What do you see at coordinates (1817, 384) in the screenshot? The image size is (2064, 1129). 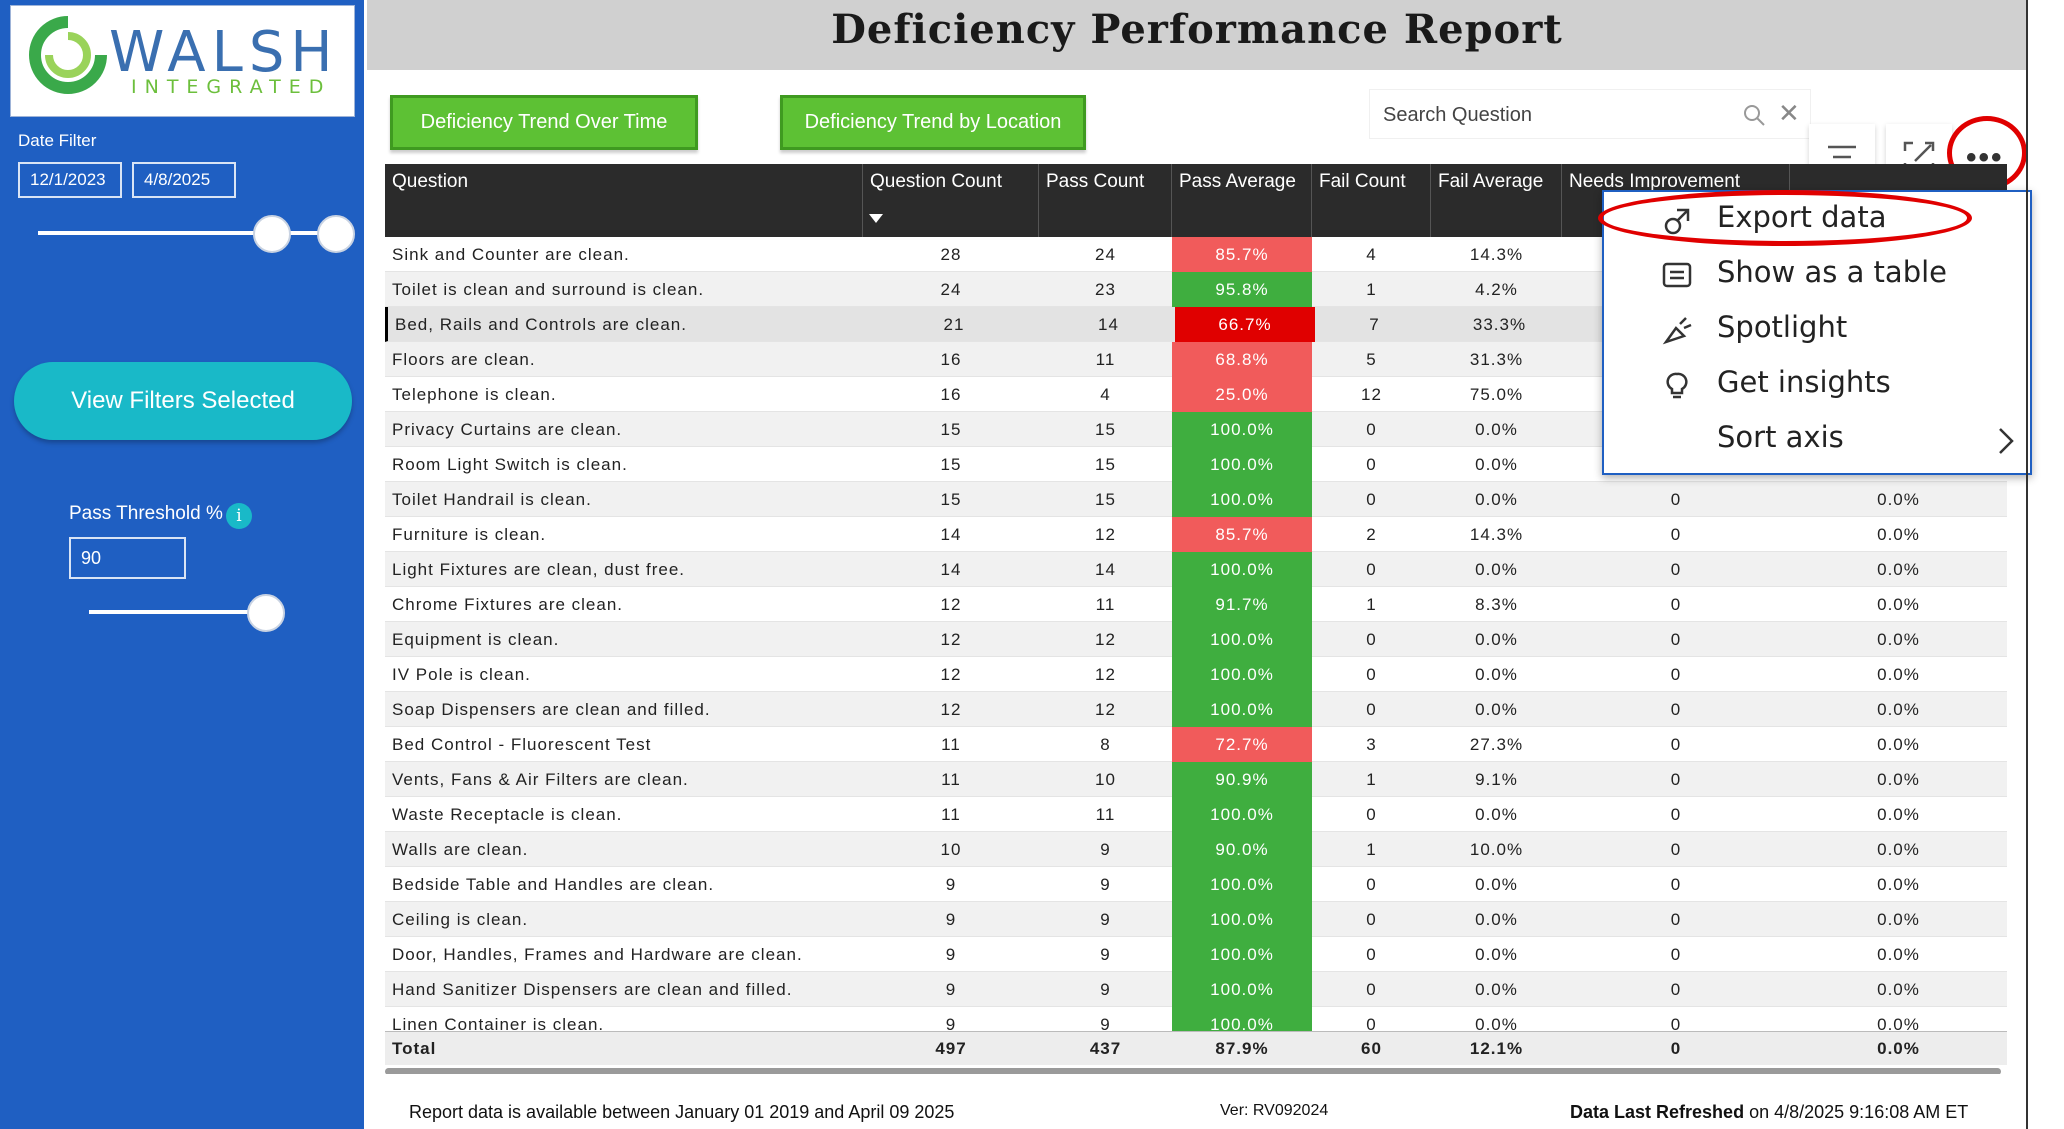 I see `menu-item-get-insights: Get insights` at bounding box center [1817, 384].